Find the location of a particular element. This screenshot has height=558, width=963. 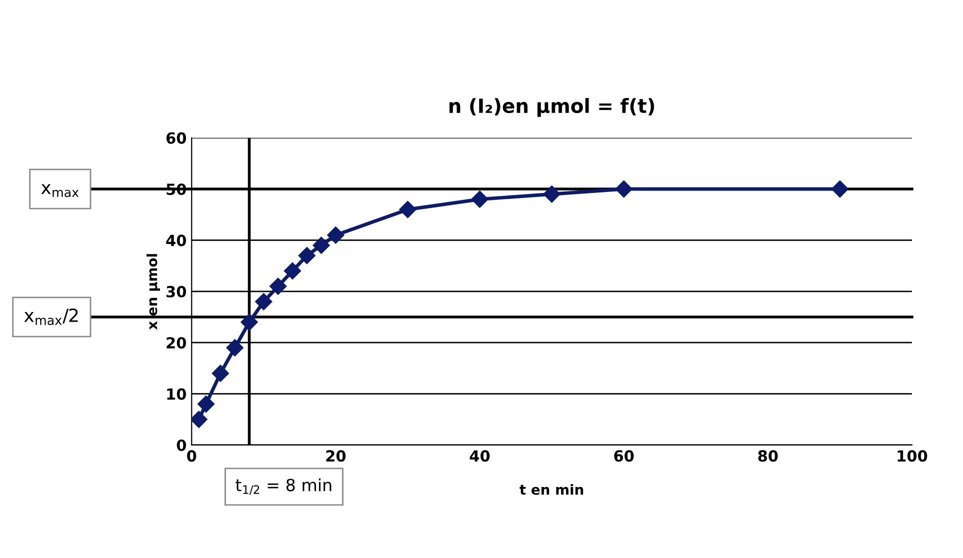

x-axis-title: t en min is located at coordinates (552, 489).